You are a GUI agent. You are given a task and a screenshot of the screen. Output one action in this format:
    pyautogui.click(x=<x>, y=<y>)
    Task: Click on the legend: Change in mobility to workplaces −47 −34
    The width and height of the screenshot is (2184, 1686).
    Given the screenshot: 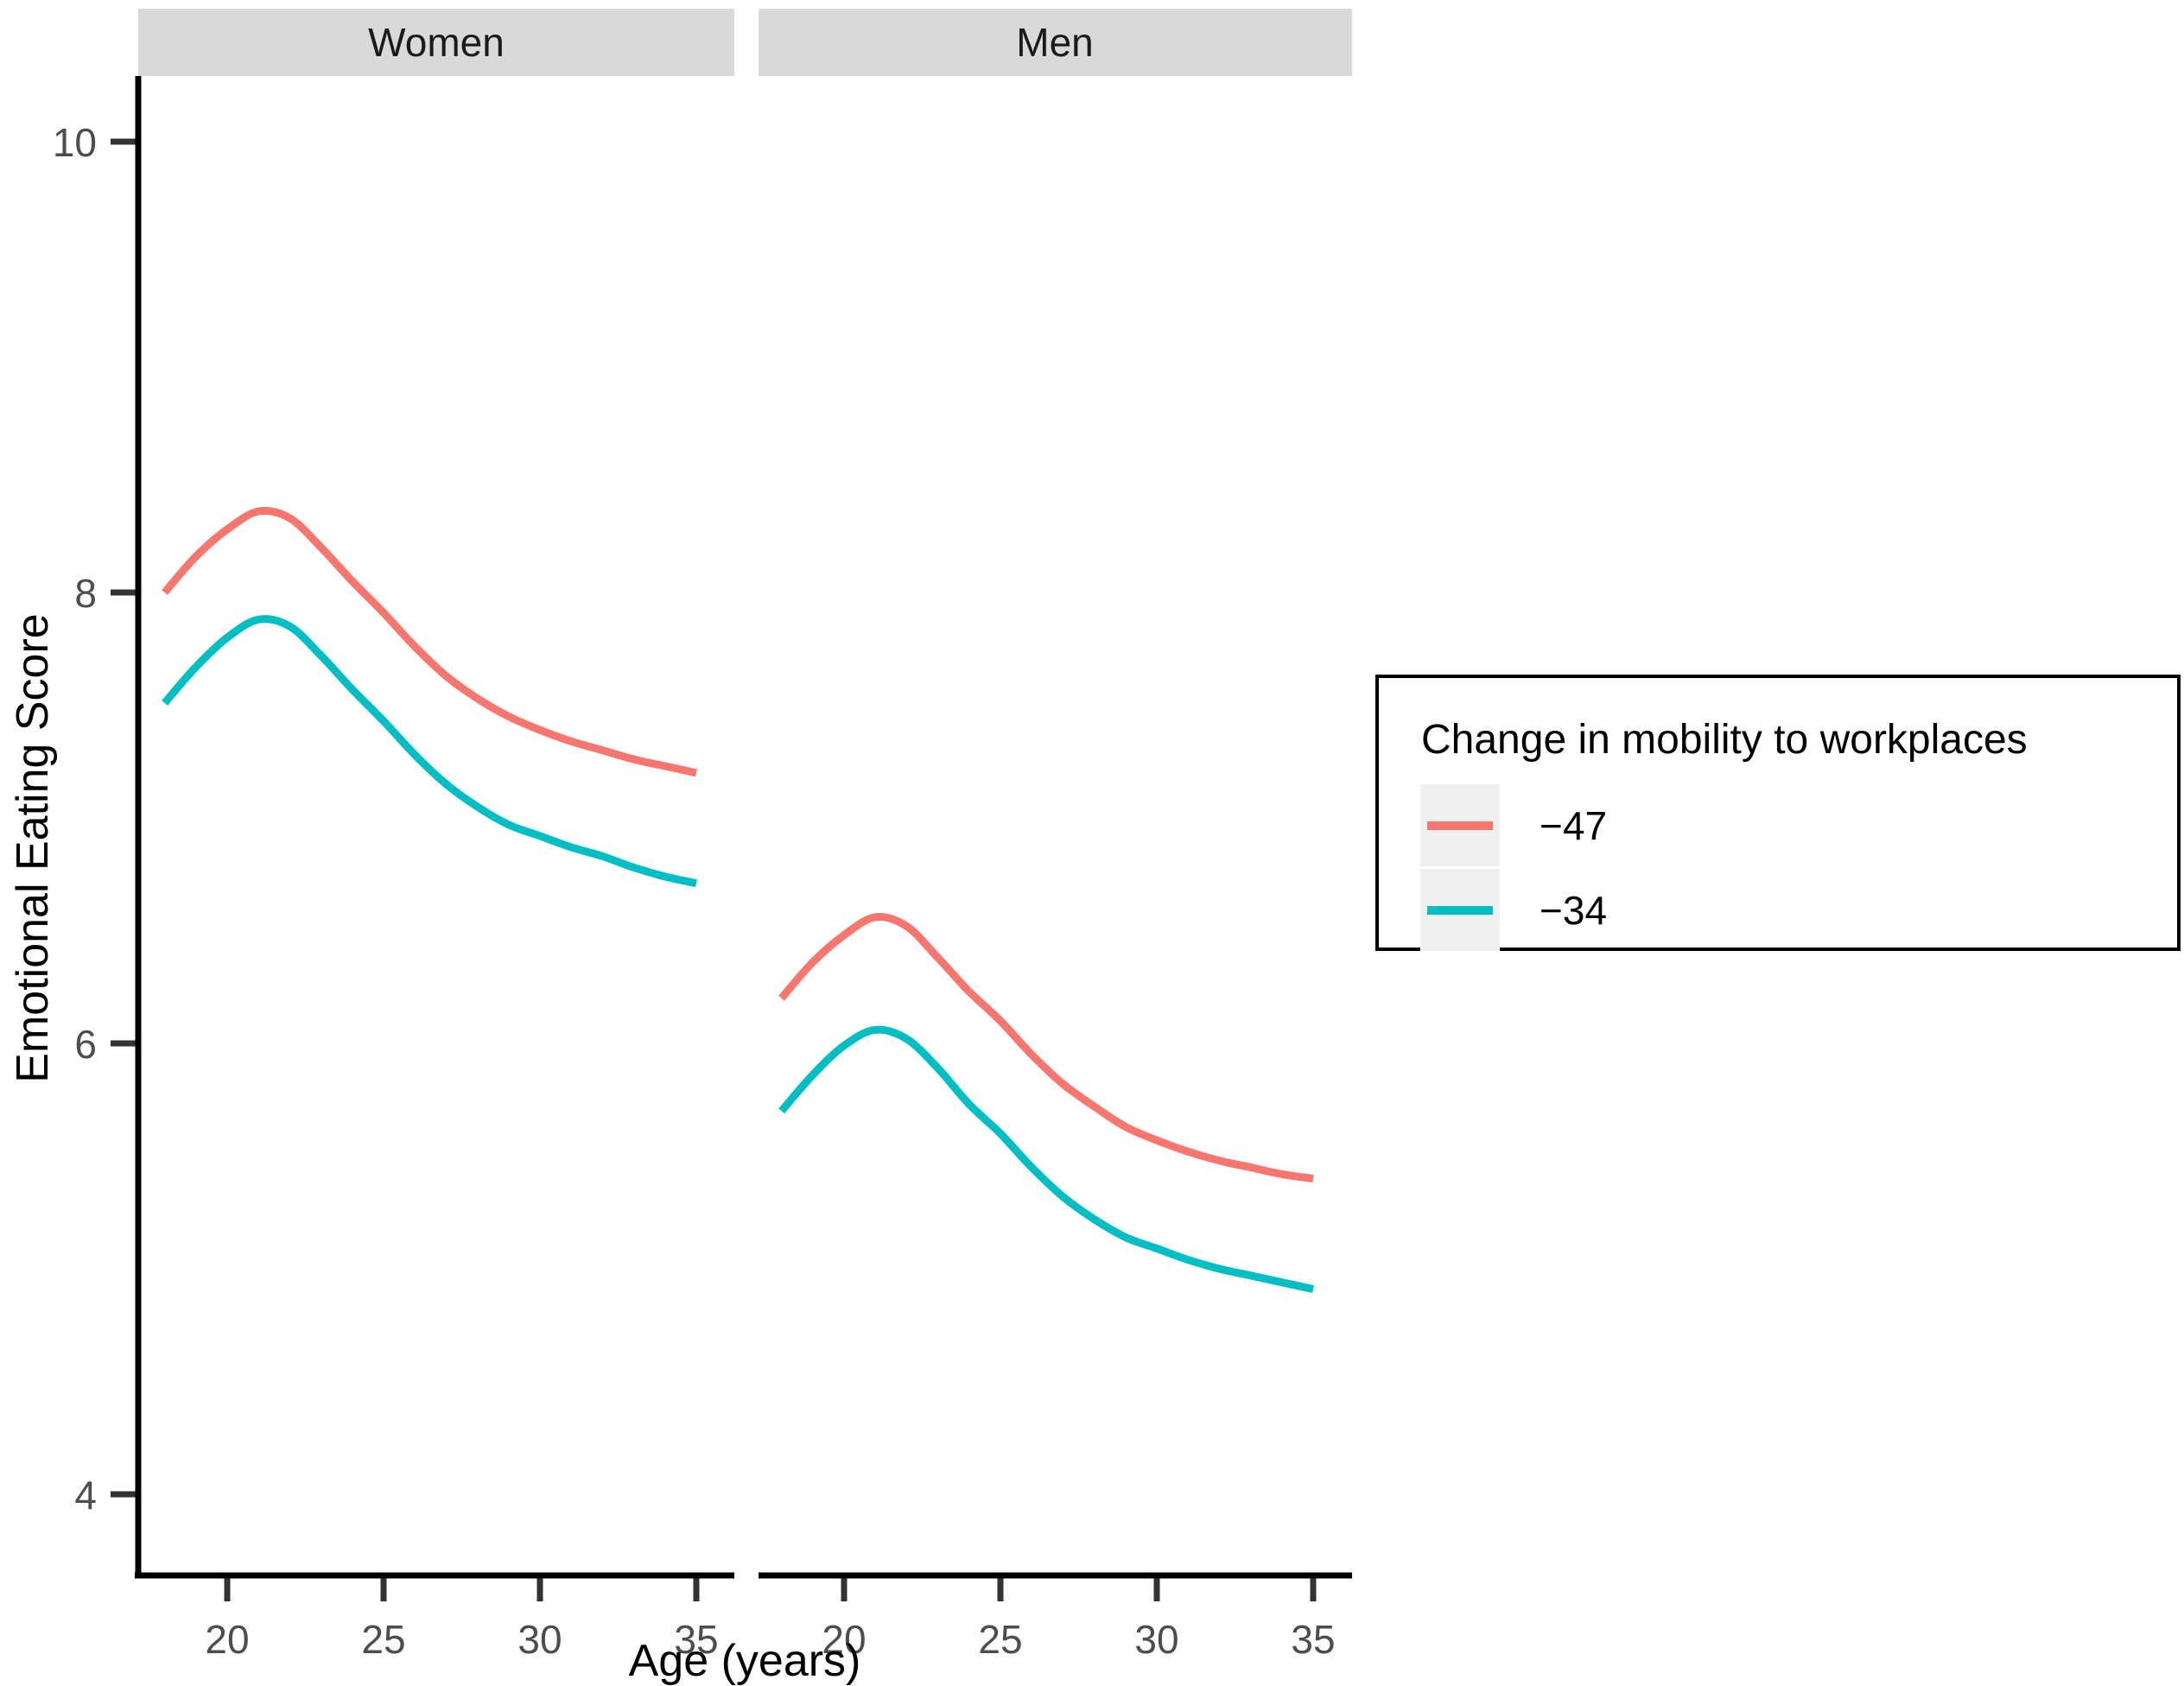 What is the action you would take?
    pyautogui.click(x=1778, y=813)
    